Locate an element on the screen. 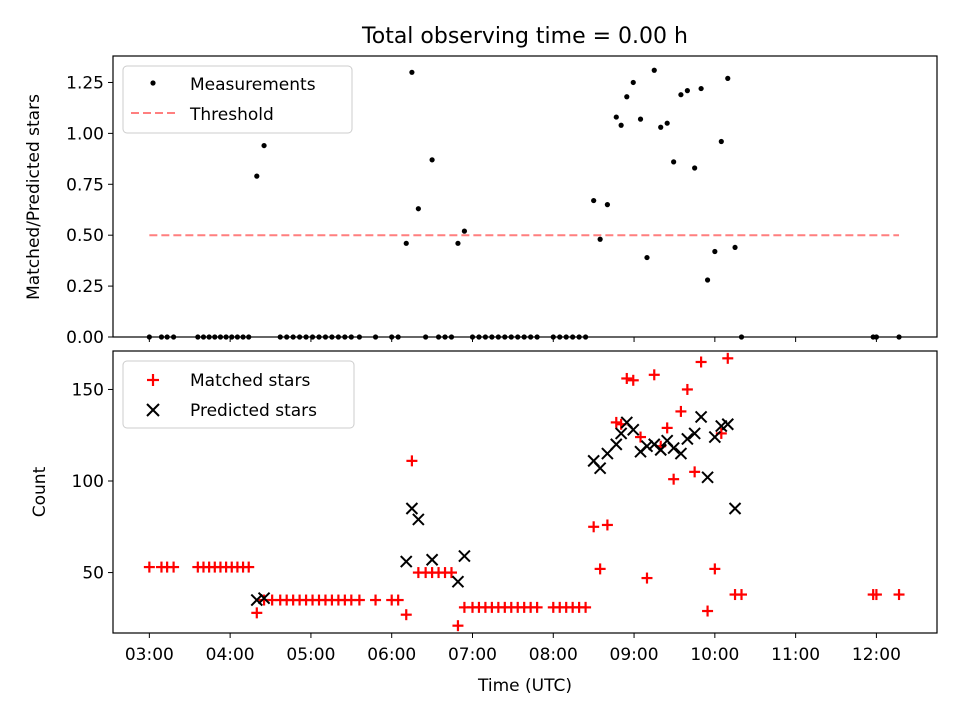  bottom-y-axis-label: Count is located at coordinates (40, 491).